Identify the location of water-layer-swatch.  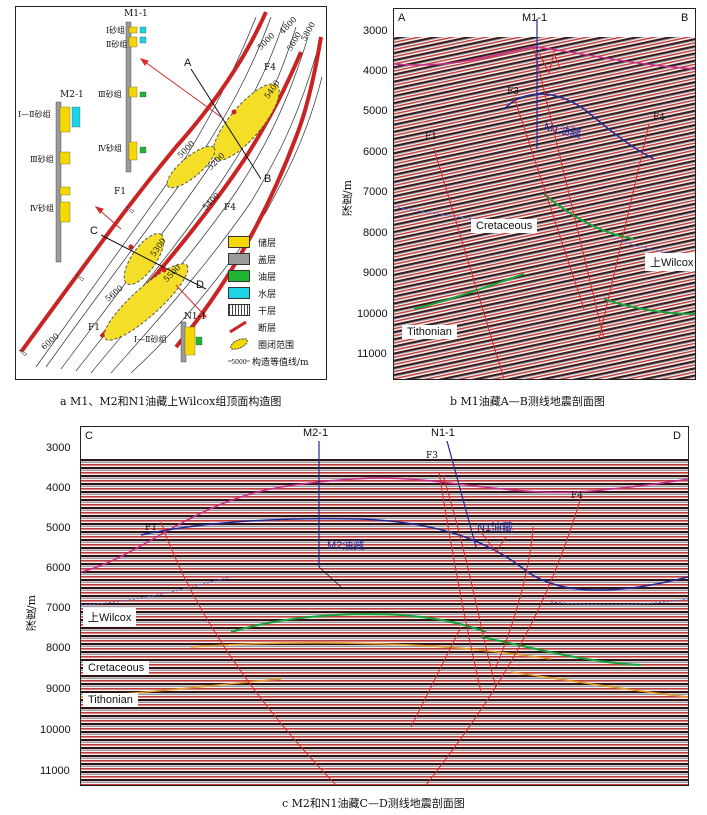
(239, 293).